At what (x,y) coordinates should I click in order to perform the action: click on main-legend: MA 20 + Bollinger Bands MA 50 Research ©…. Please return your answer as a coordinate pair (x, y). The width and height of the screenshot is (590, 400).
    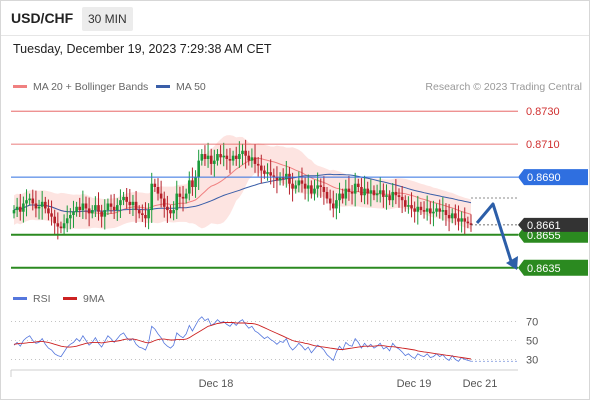
    Looking at the image, I should click on (297, 87).